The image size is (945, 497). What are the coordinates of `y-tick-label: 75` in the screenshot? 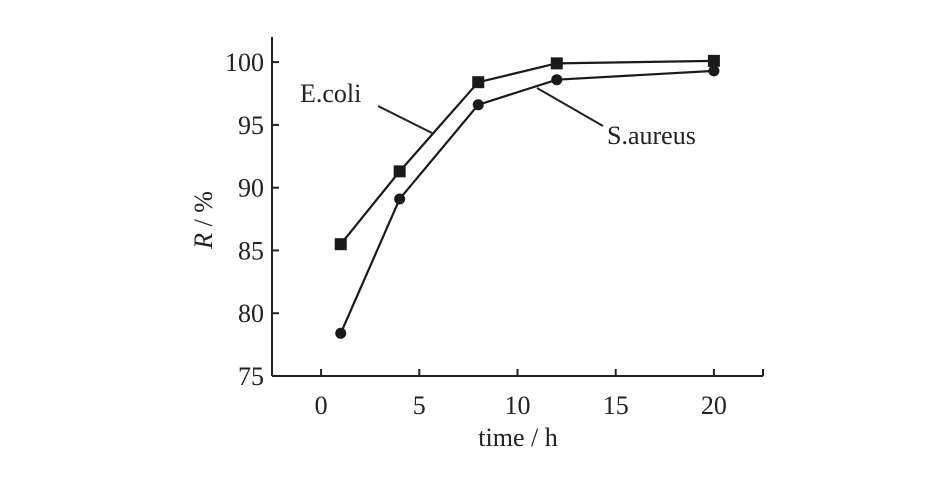 It's located at (251, 376).